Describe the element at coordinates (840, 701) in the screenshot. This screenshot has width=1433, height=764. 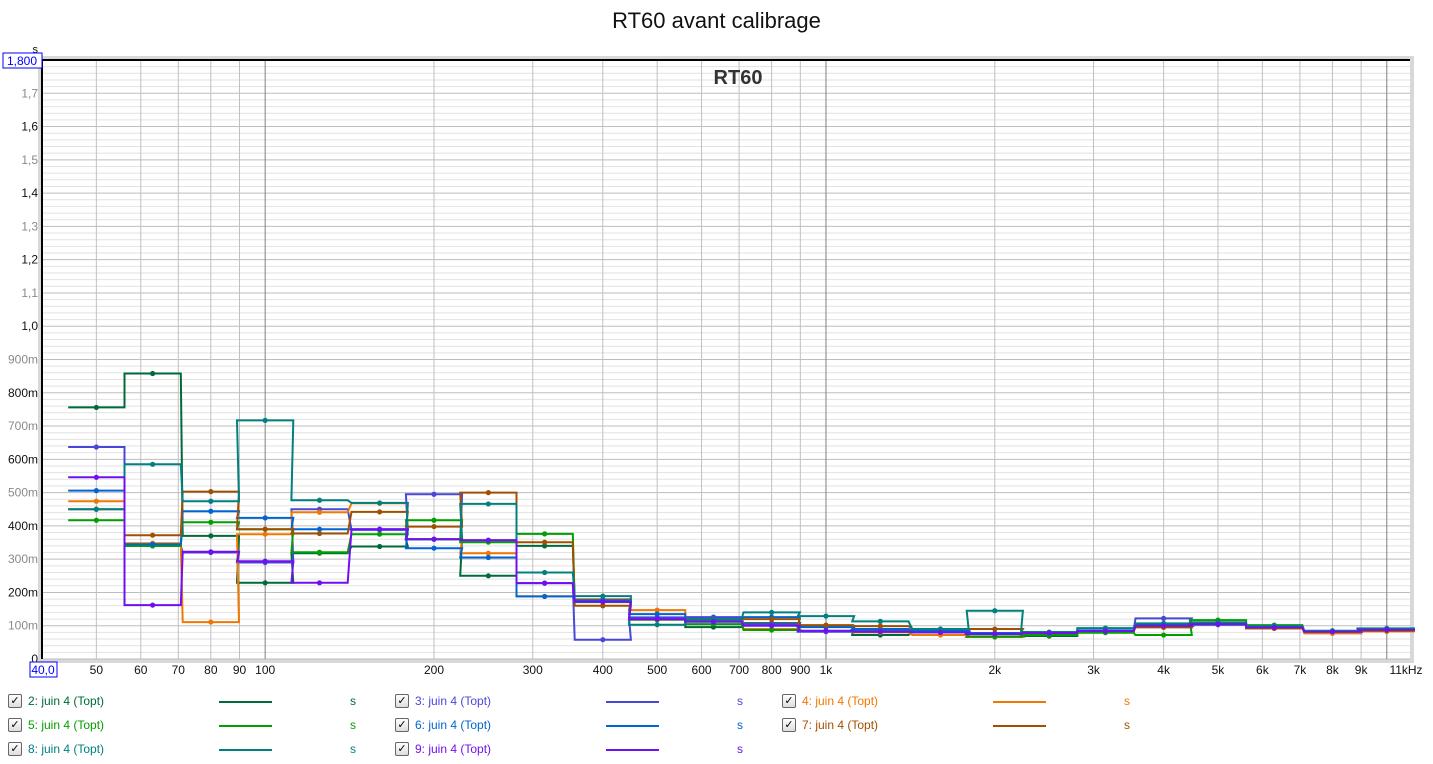
I see `legend-label: 4: juin 4 (Topt)` at that location.